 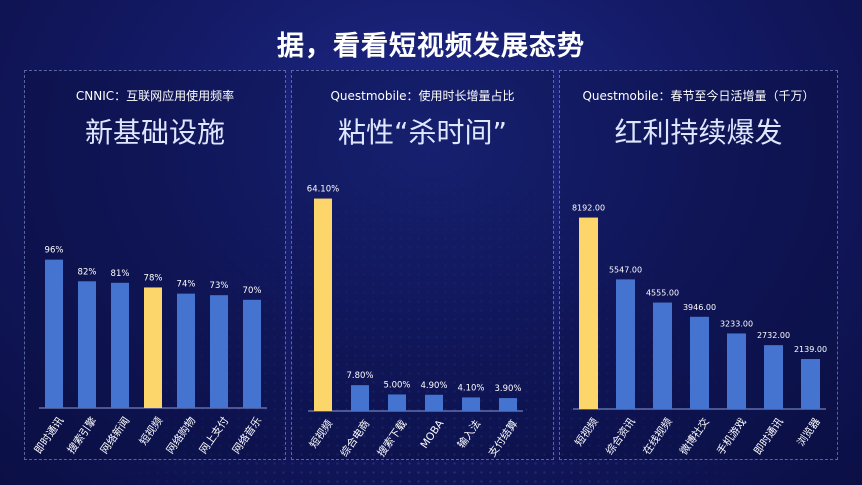 I want to click on data-label: 5.00%, so click(x=396, y=385).